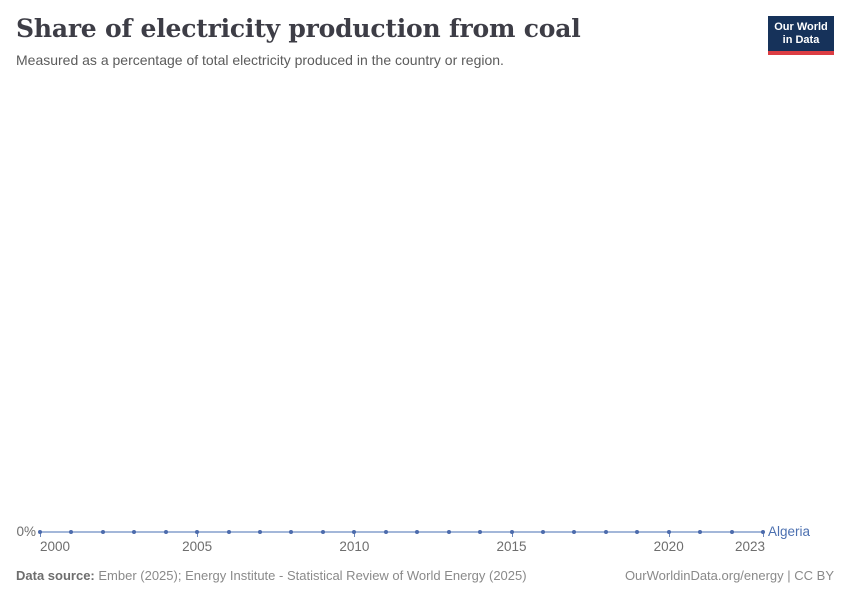 This screenshot has width=850, height=600. What do you see at coordinates (197, 546) in the screenshot?
I see `x-axis-label-2005: 2005` at bounding box center [197, 546].